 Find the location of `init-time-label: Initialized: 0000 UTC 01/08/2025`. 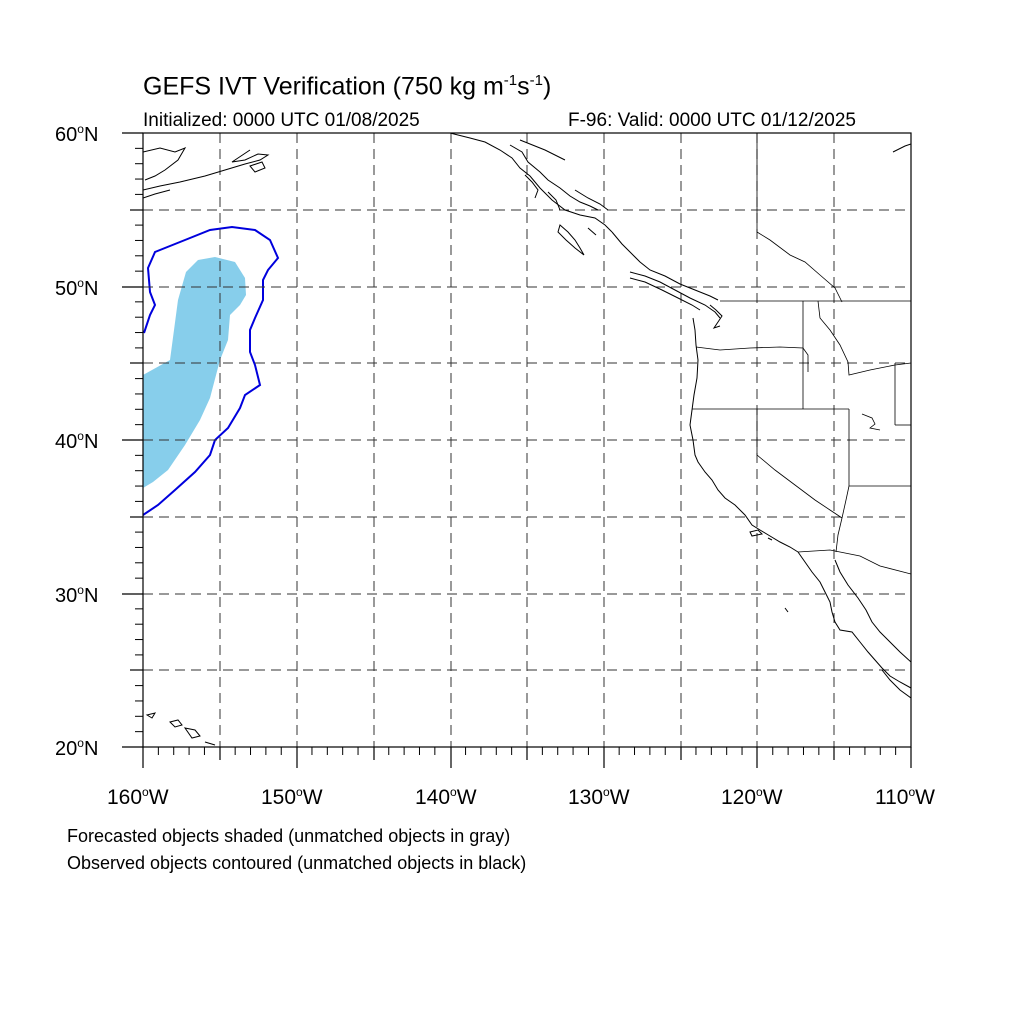

init-time-label: Initialized: 0000 UTC 01/08/2025 is located at coordinates (281, 120).